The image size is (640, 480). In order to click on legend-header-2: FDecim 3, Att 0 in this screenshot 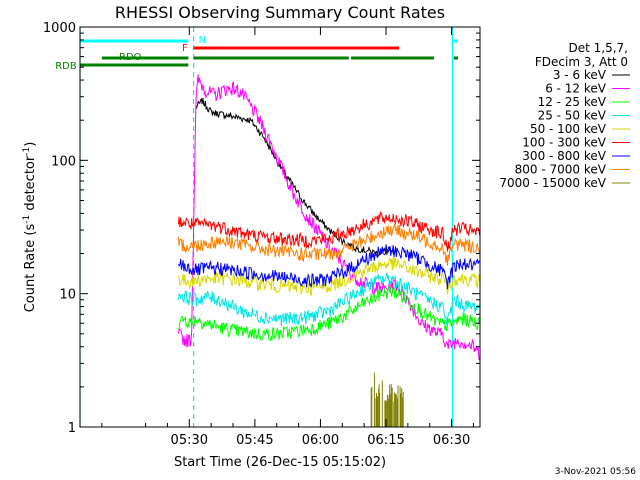, I will do `click(581, 62)`.